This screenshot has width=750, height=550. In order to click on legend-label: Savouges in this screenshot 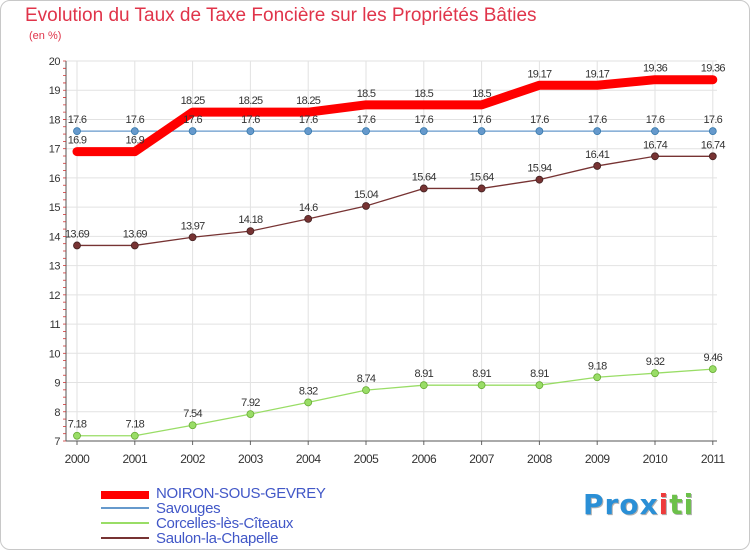, I will do `click(188, 508)`.